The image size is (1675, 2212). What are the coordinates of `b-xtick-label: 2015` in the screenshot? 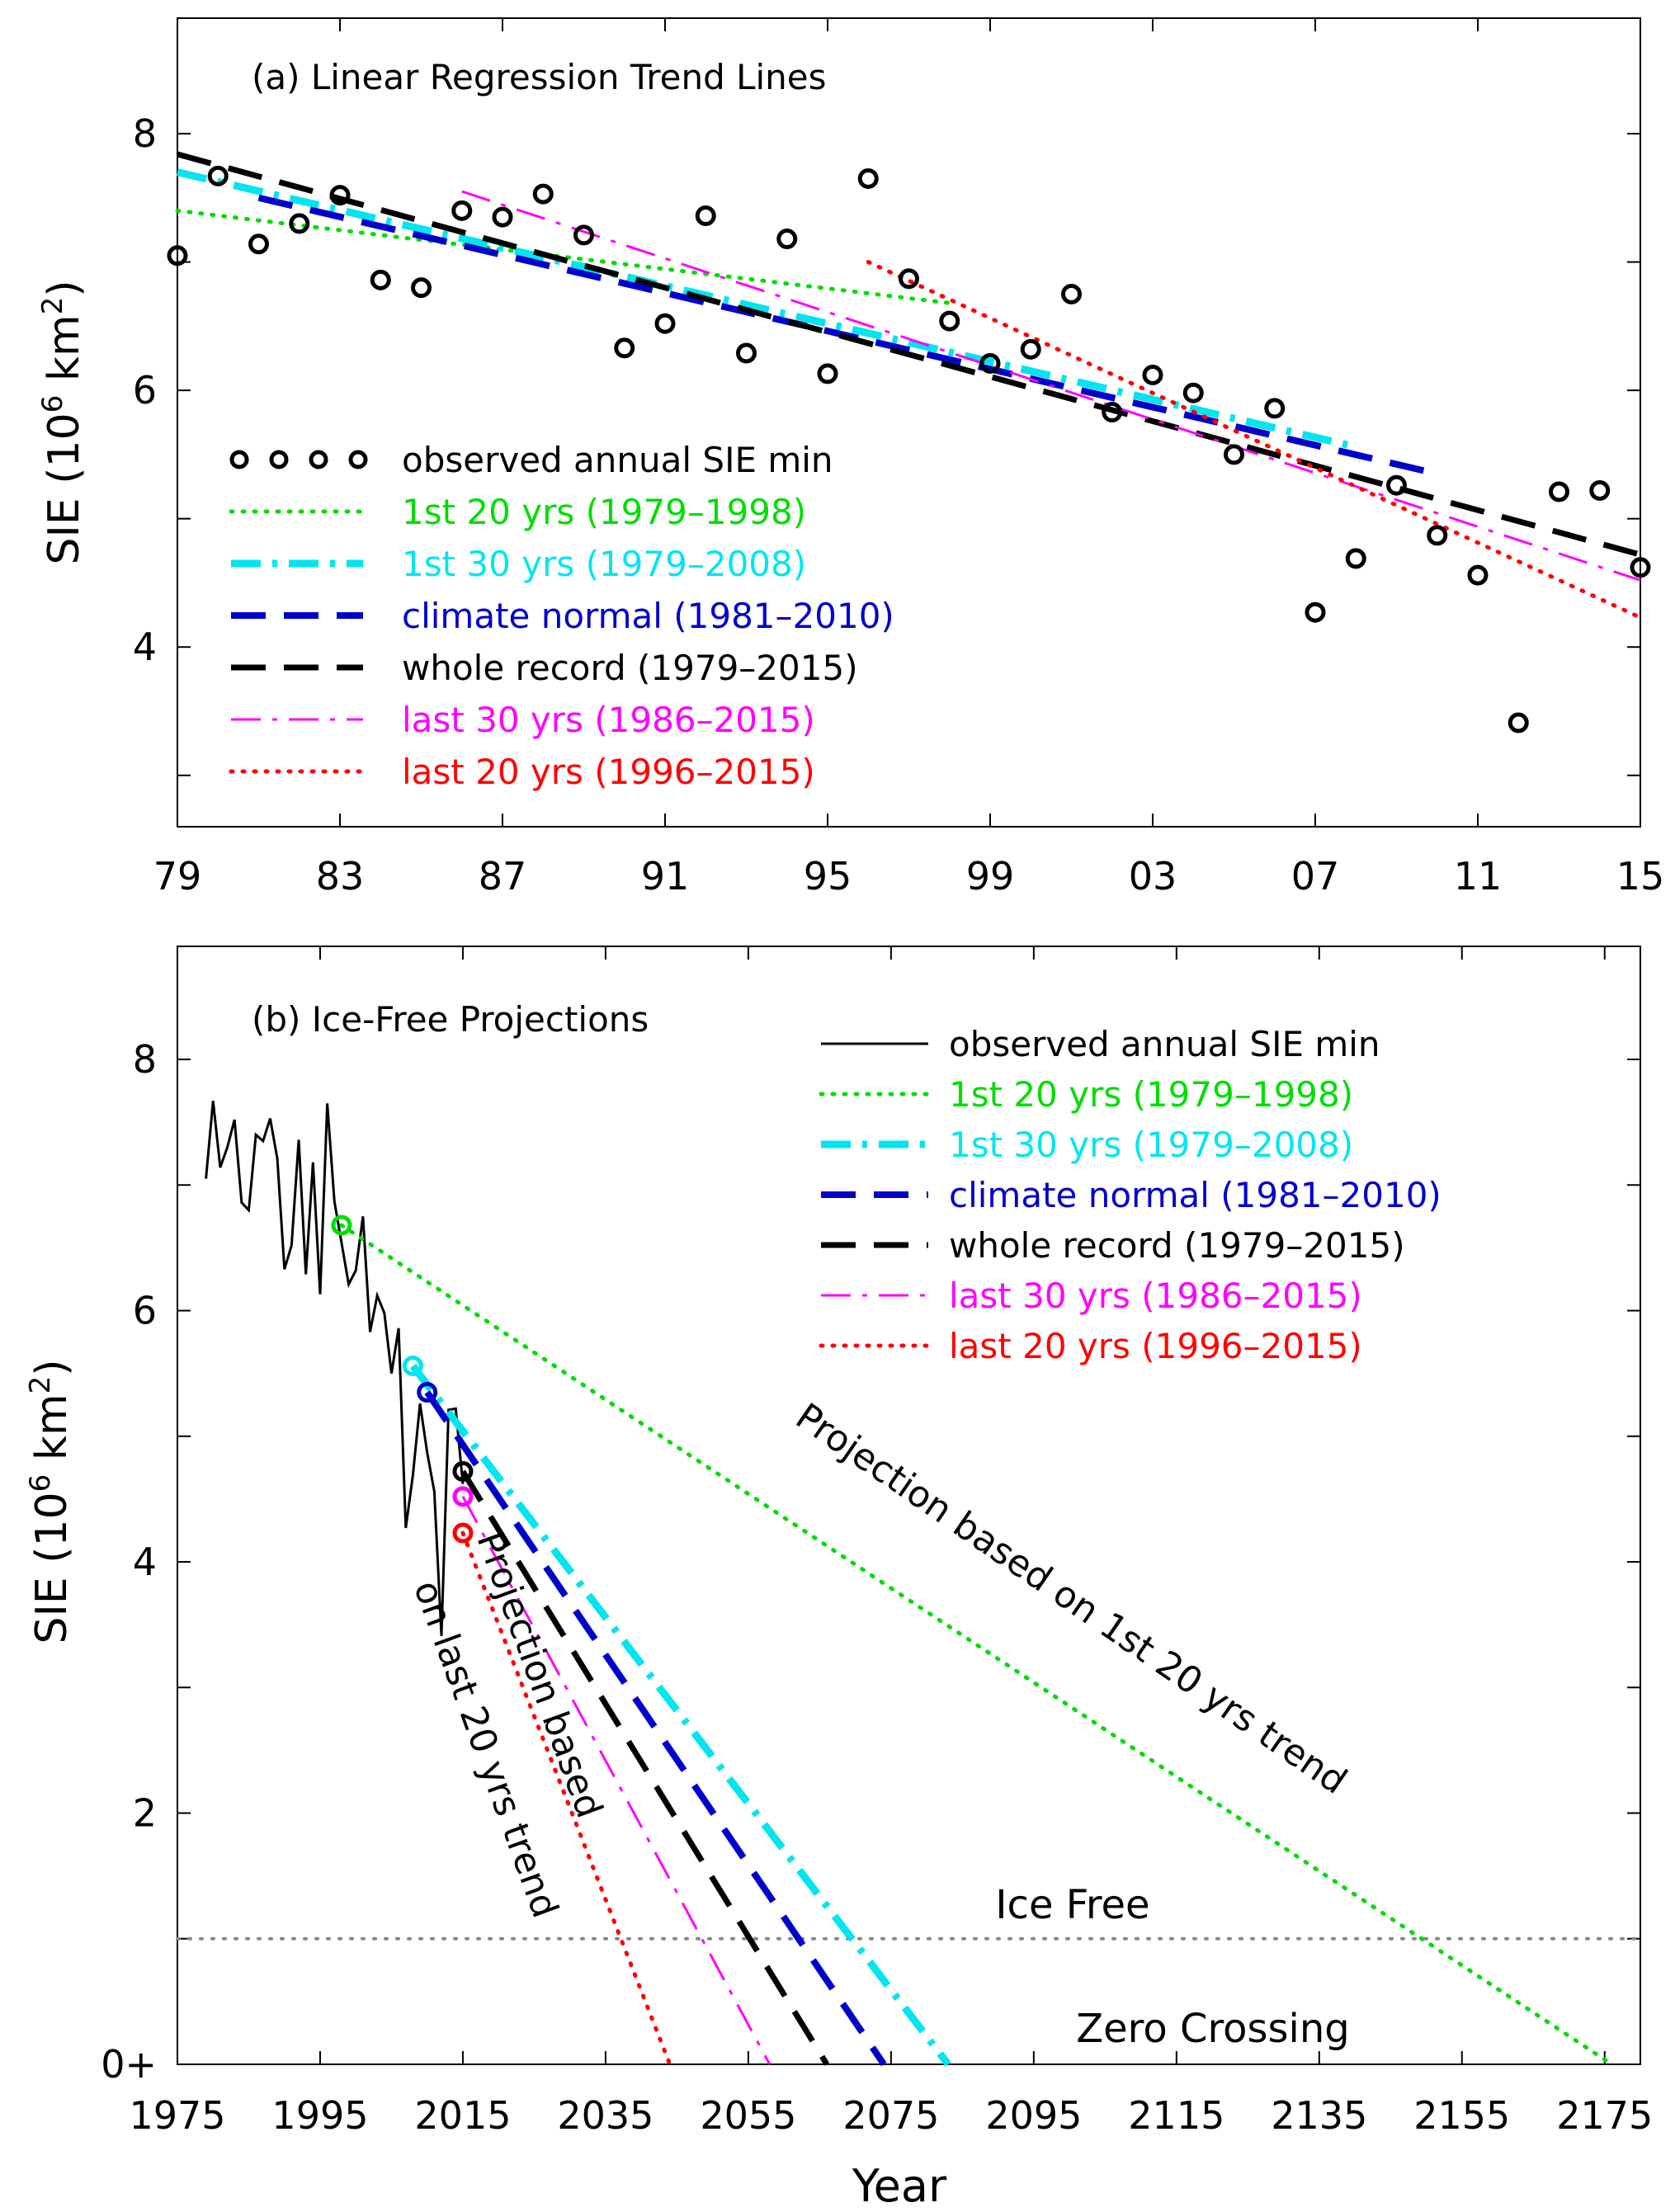 It's located at (462, 2115).